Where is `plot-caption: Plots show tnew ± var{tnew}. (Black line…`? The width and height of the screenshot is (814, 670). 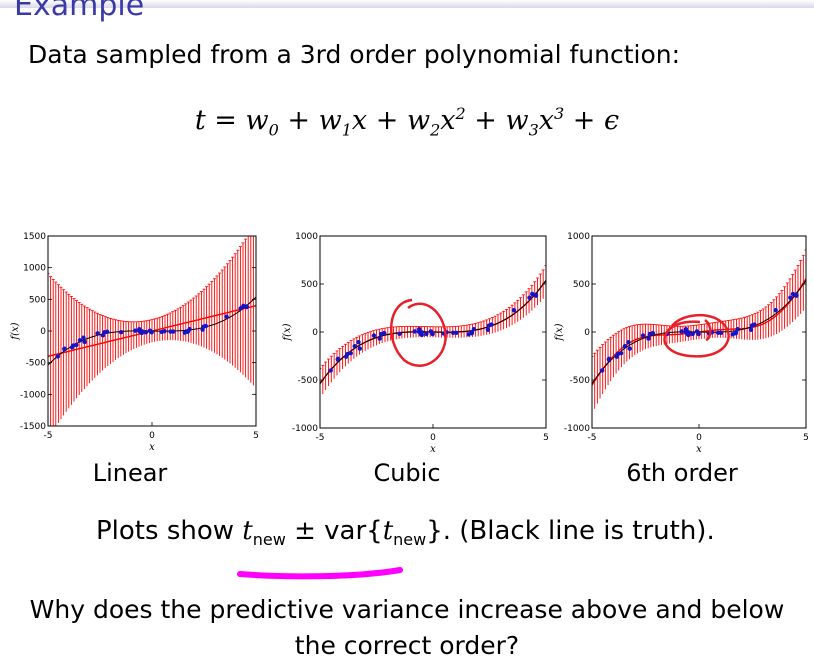
plot-caption: Plots show tnew ± var{tnew}. (Black line… is located at coordinates (405, 533).